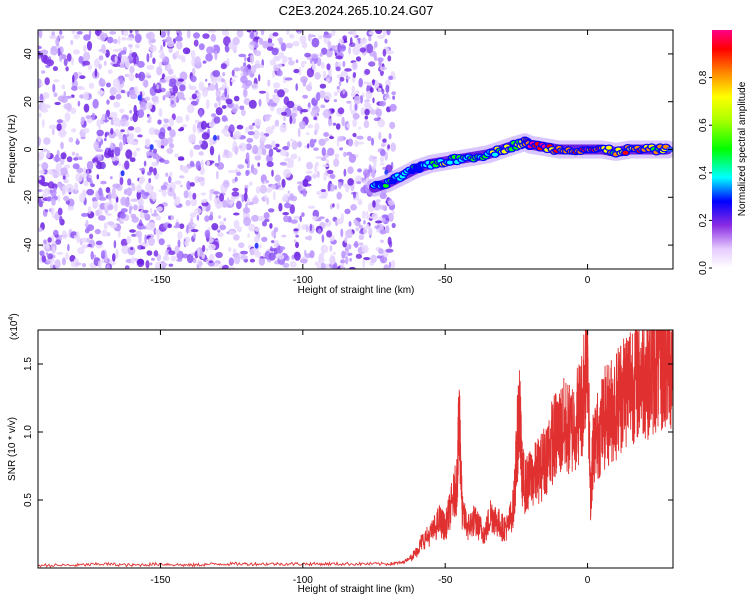 The image size is (750, 600). What do you see at coordinates (495, 154) in the screenshot?
I see `signal-blob-core` at bounding box center [495, 154].